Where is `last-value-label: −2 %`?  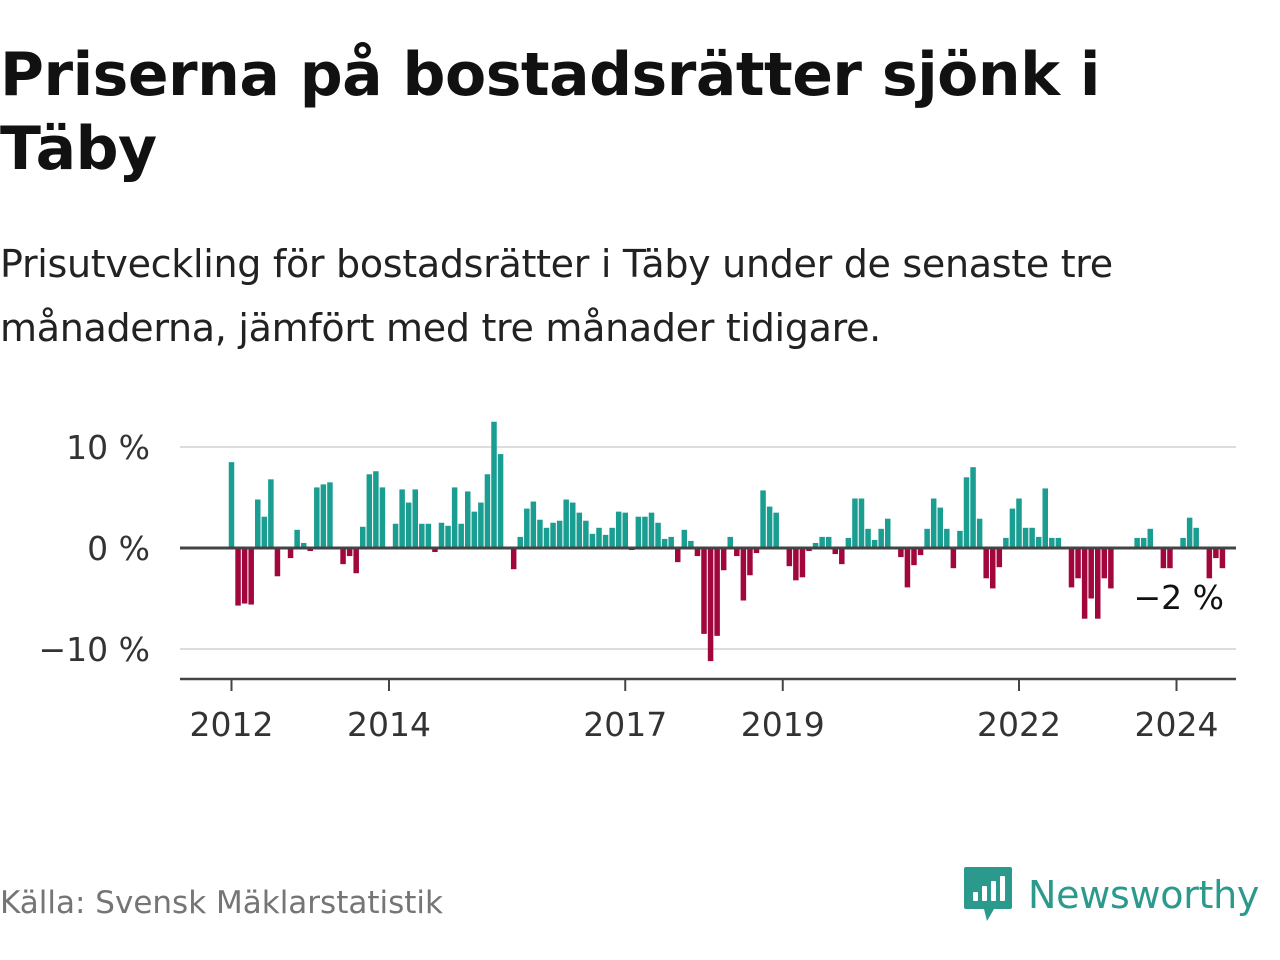
last-value-label: −2 % is located at coordinates (1179, 597).